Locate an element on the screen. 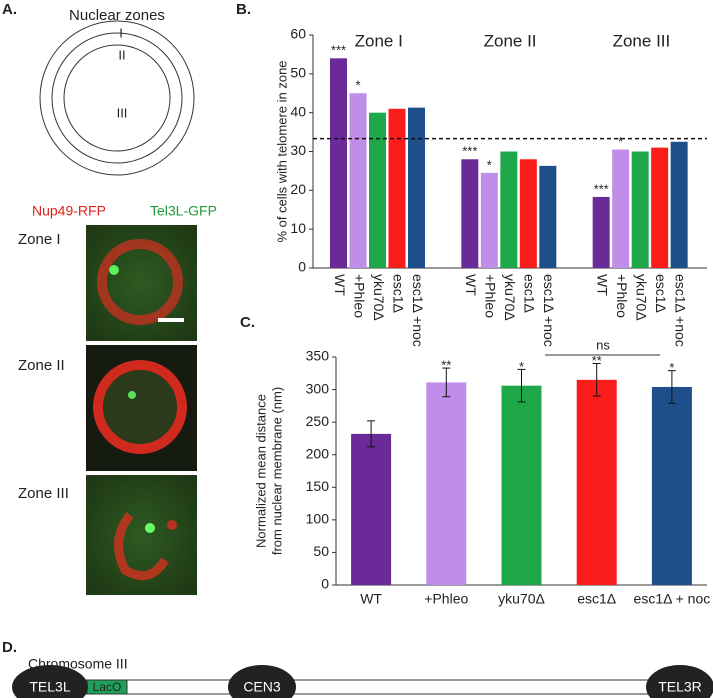 This screenshot has height=698, width=713. y-tick-label: 20 is located at coordinates (298, 189).